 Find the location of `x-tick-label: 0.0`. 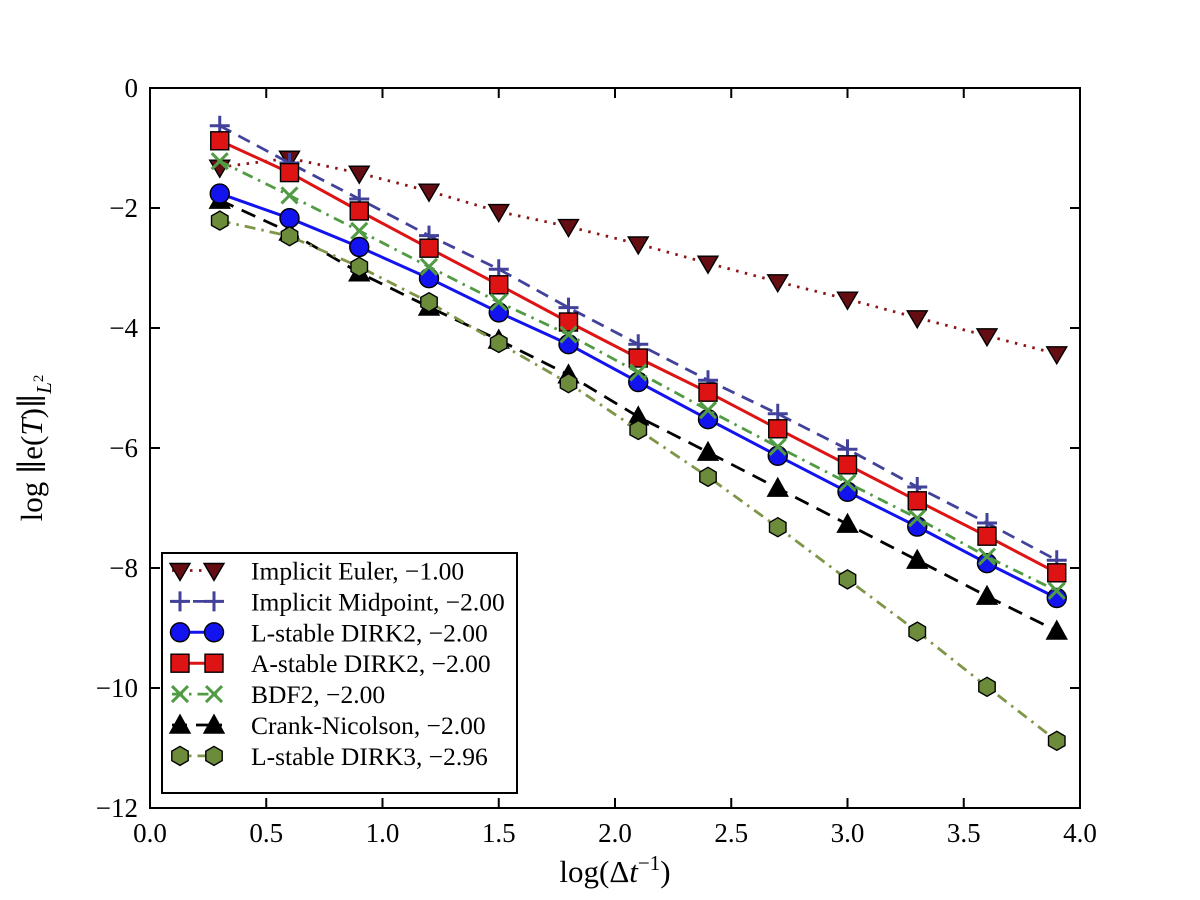

x-tick-label: 0.0 is located at coordinates (150, 833).